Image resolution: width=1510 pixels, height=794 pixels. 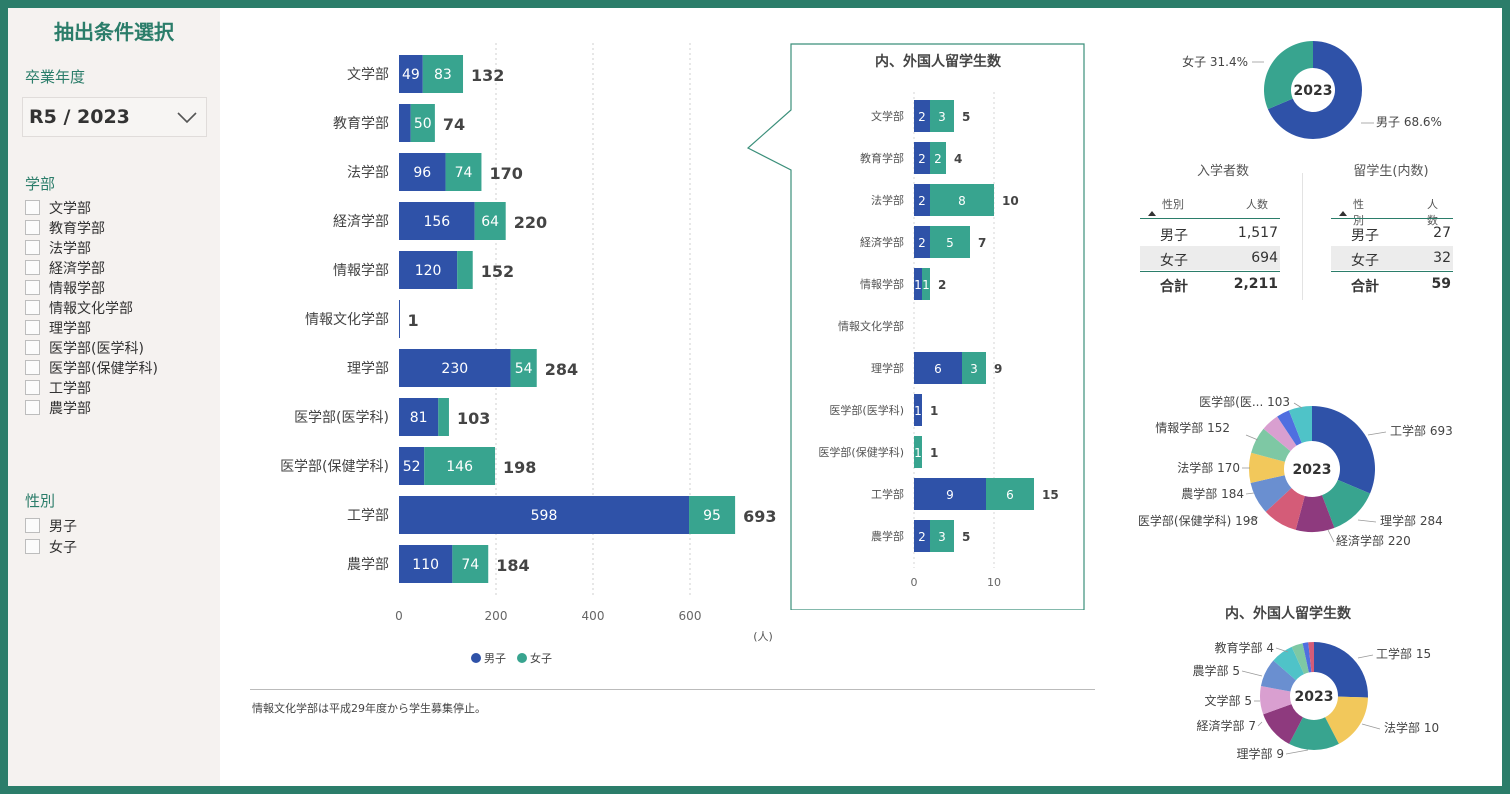 What do you see at coordinates (487, 75) in the screenshot?
I see `bar-total-label: 132` at bounding box center [487, 75].